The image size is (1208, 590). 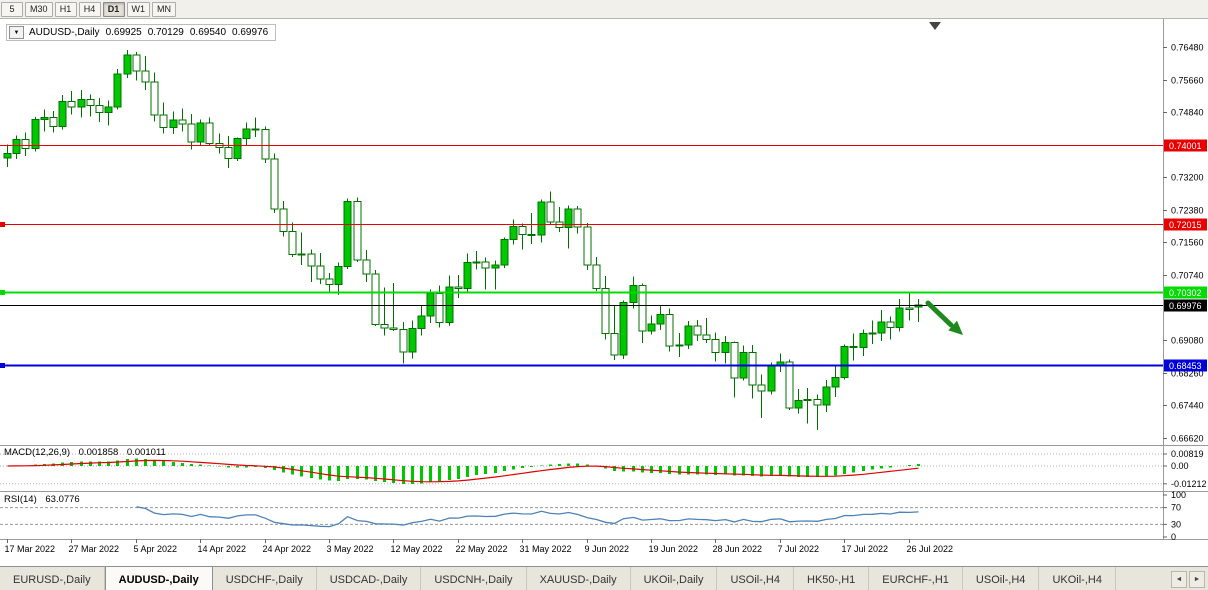 I want to click on timeframe-toolbar: 5 M30 H1 H4 D1 W1 MN, so click(x=604, y=9).